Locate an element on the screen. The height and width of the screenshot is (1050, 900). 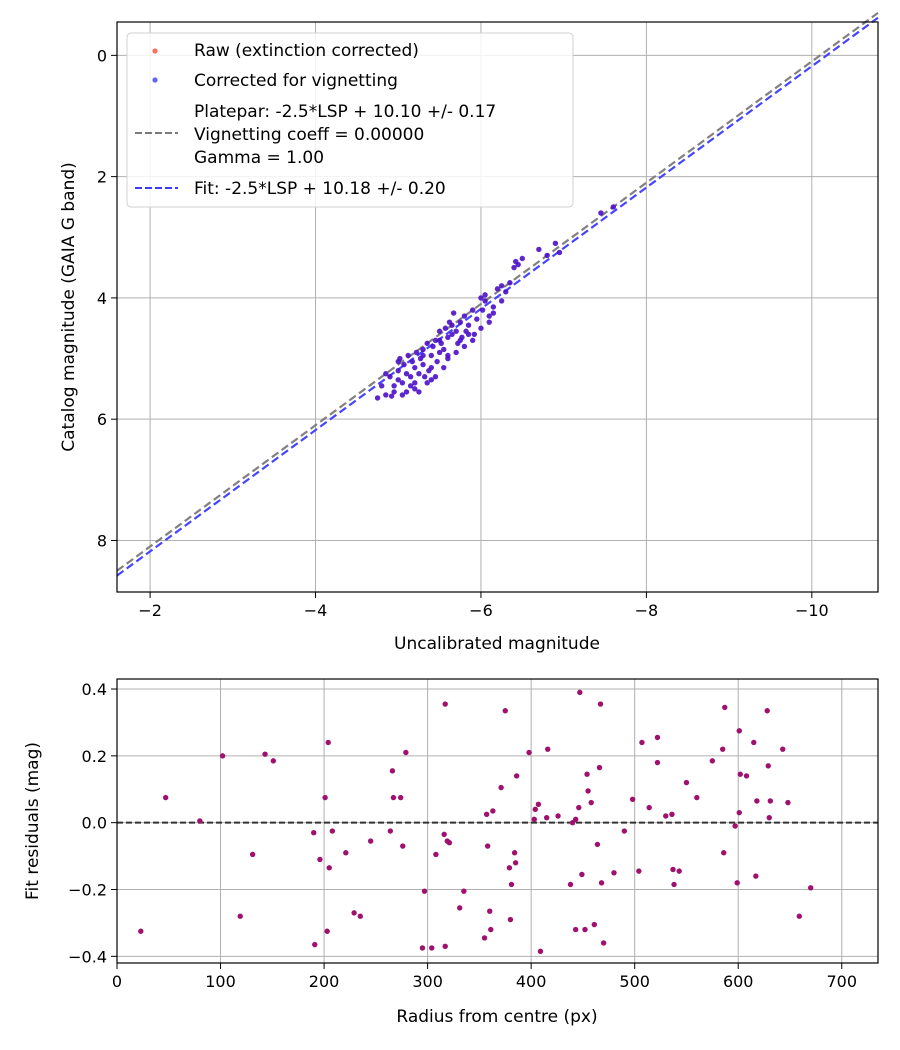
bottom-ytick-label: 0.0 is located at coordinates (94, 823).